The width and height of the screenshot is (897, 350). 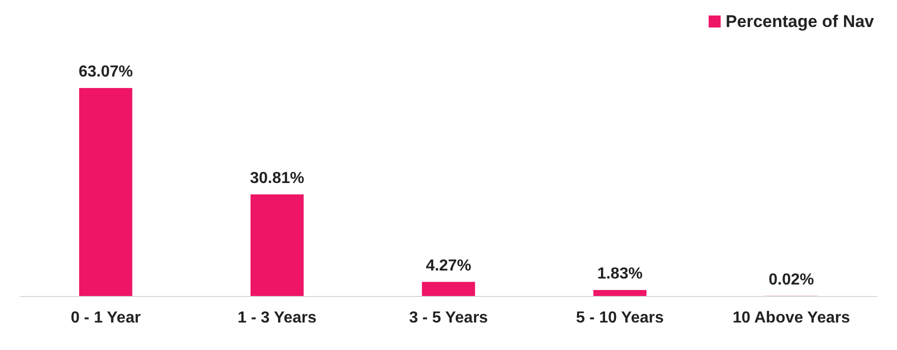 I want to click on data-label: 0.02%, so click(x=791, y=279).